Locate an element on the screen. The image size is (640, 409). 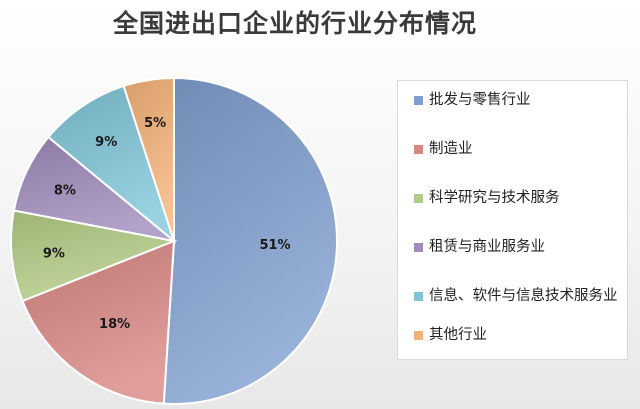
legend-label: 科学研究与技术服务 is located at coordinates (494, 198).